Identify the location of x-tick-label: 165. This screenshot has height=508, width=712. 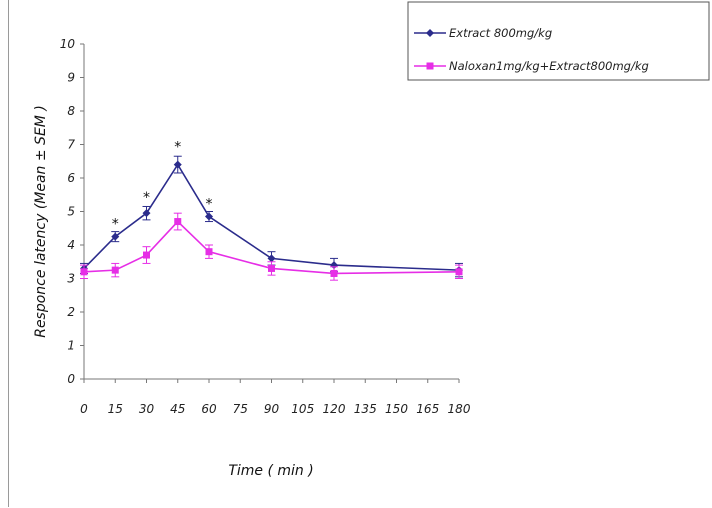
(427, 409).